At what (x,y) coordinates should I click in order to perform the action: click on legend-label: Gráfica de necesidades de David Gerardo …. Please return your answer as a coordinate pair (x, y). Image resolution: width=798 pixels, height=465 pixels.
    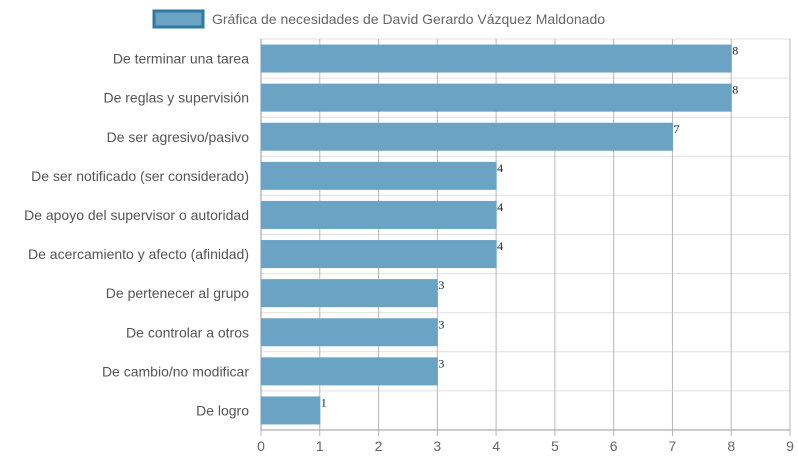
    Looking at the image, I should click on (408, 19).